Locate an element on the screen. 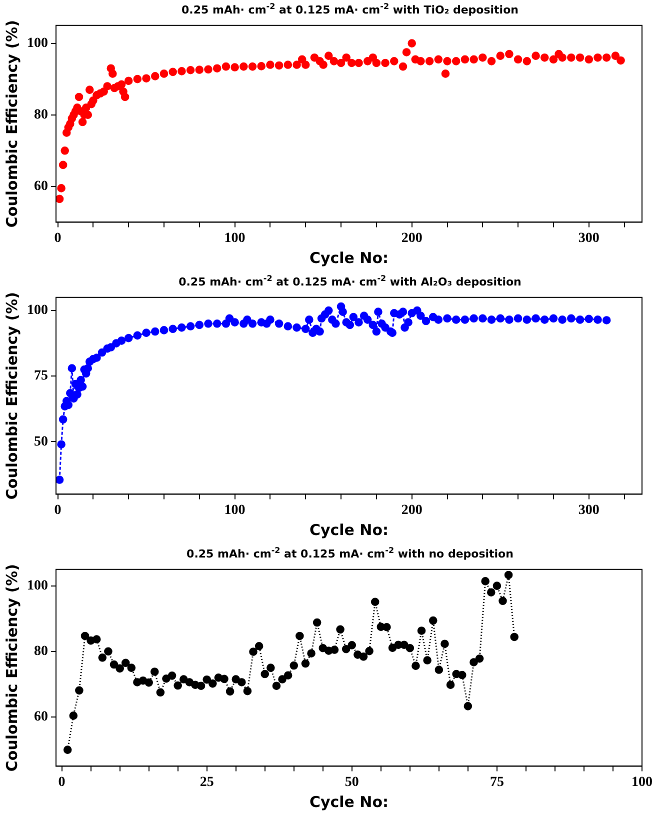 This screenshot has width=662, height=816. x-tick-label: 75 is located at coordinates (497, 782).